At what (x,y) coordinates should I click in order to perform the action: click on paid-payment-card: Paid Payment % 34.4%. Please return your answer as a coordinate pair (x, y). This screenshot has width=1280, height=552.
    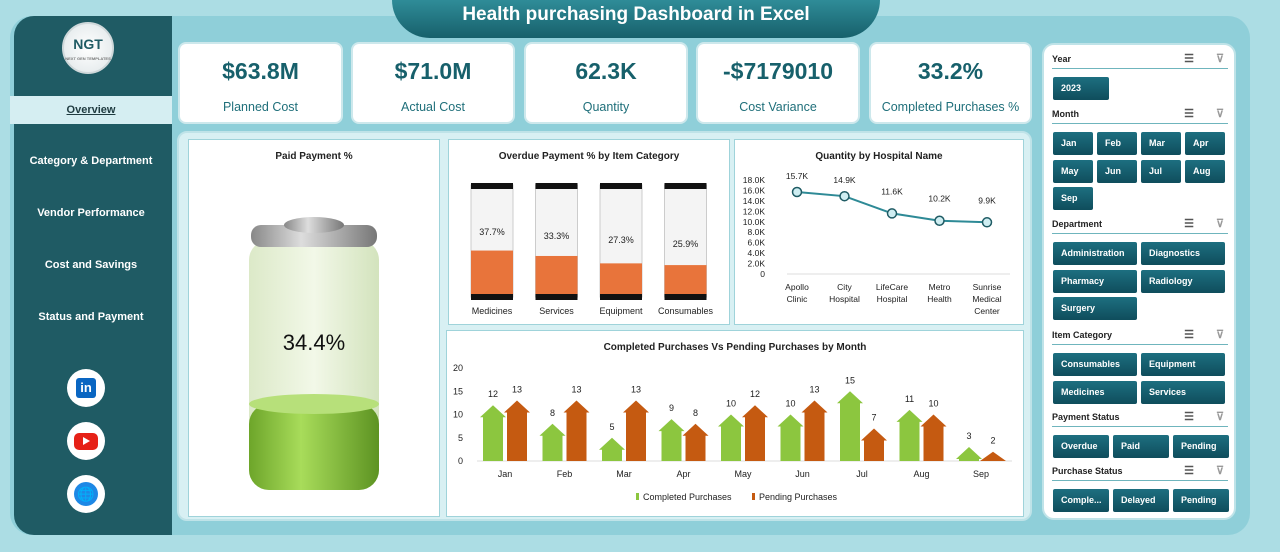
    Looking at the image, I should click on (314, 328).